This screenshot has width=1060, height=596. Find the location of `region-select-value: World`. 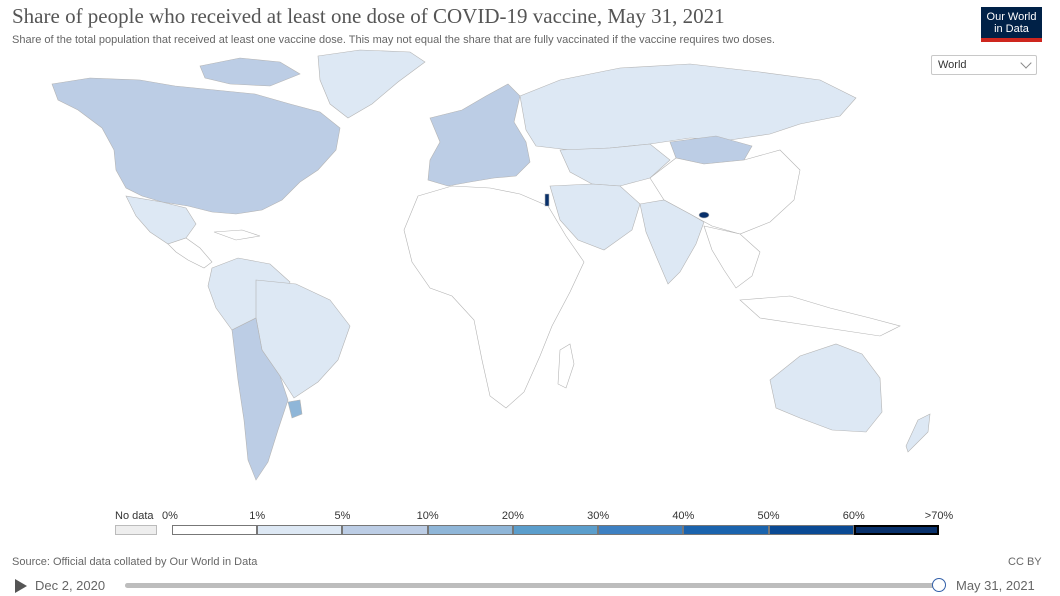

region-select-value: World is located at coordinates (952, 65).